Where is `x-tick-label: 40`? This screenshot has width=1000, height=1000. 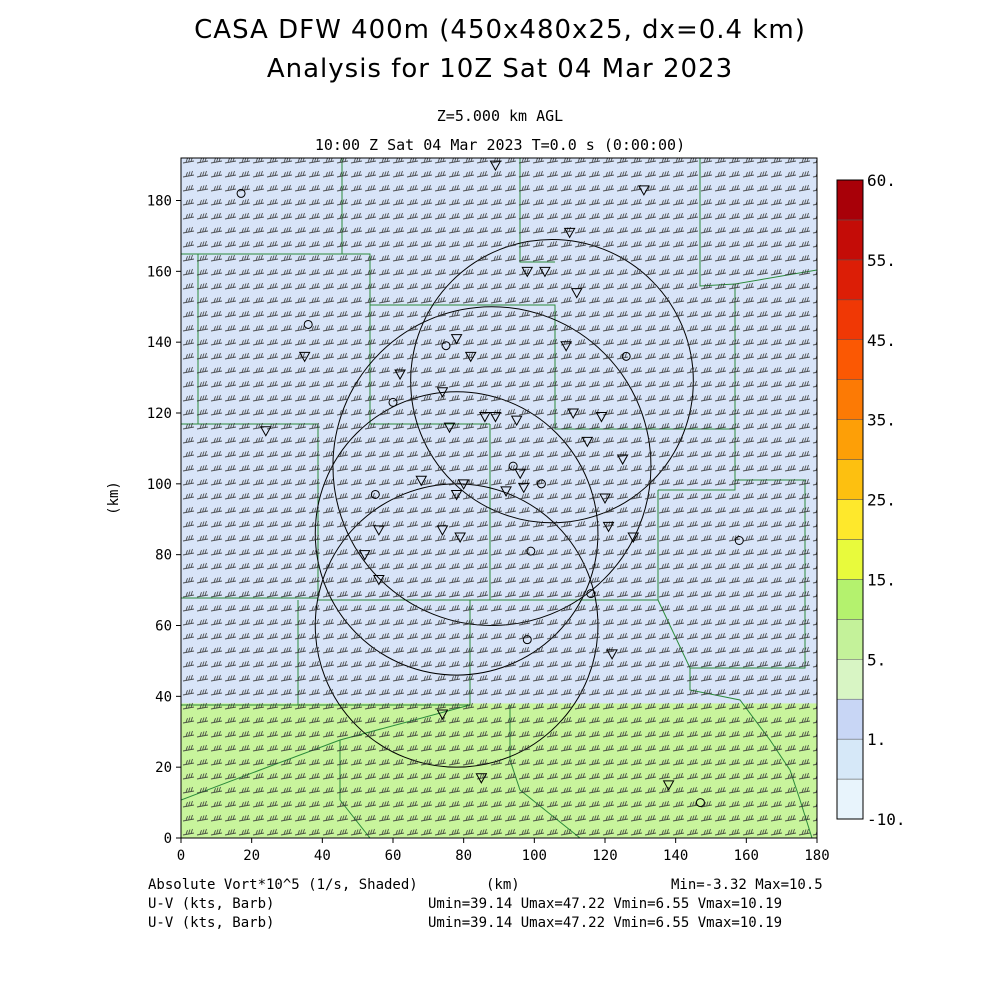
x-tick-label: 40 is located at coordinates (322, 856).